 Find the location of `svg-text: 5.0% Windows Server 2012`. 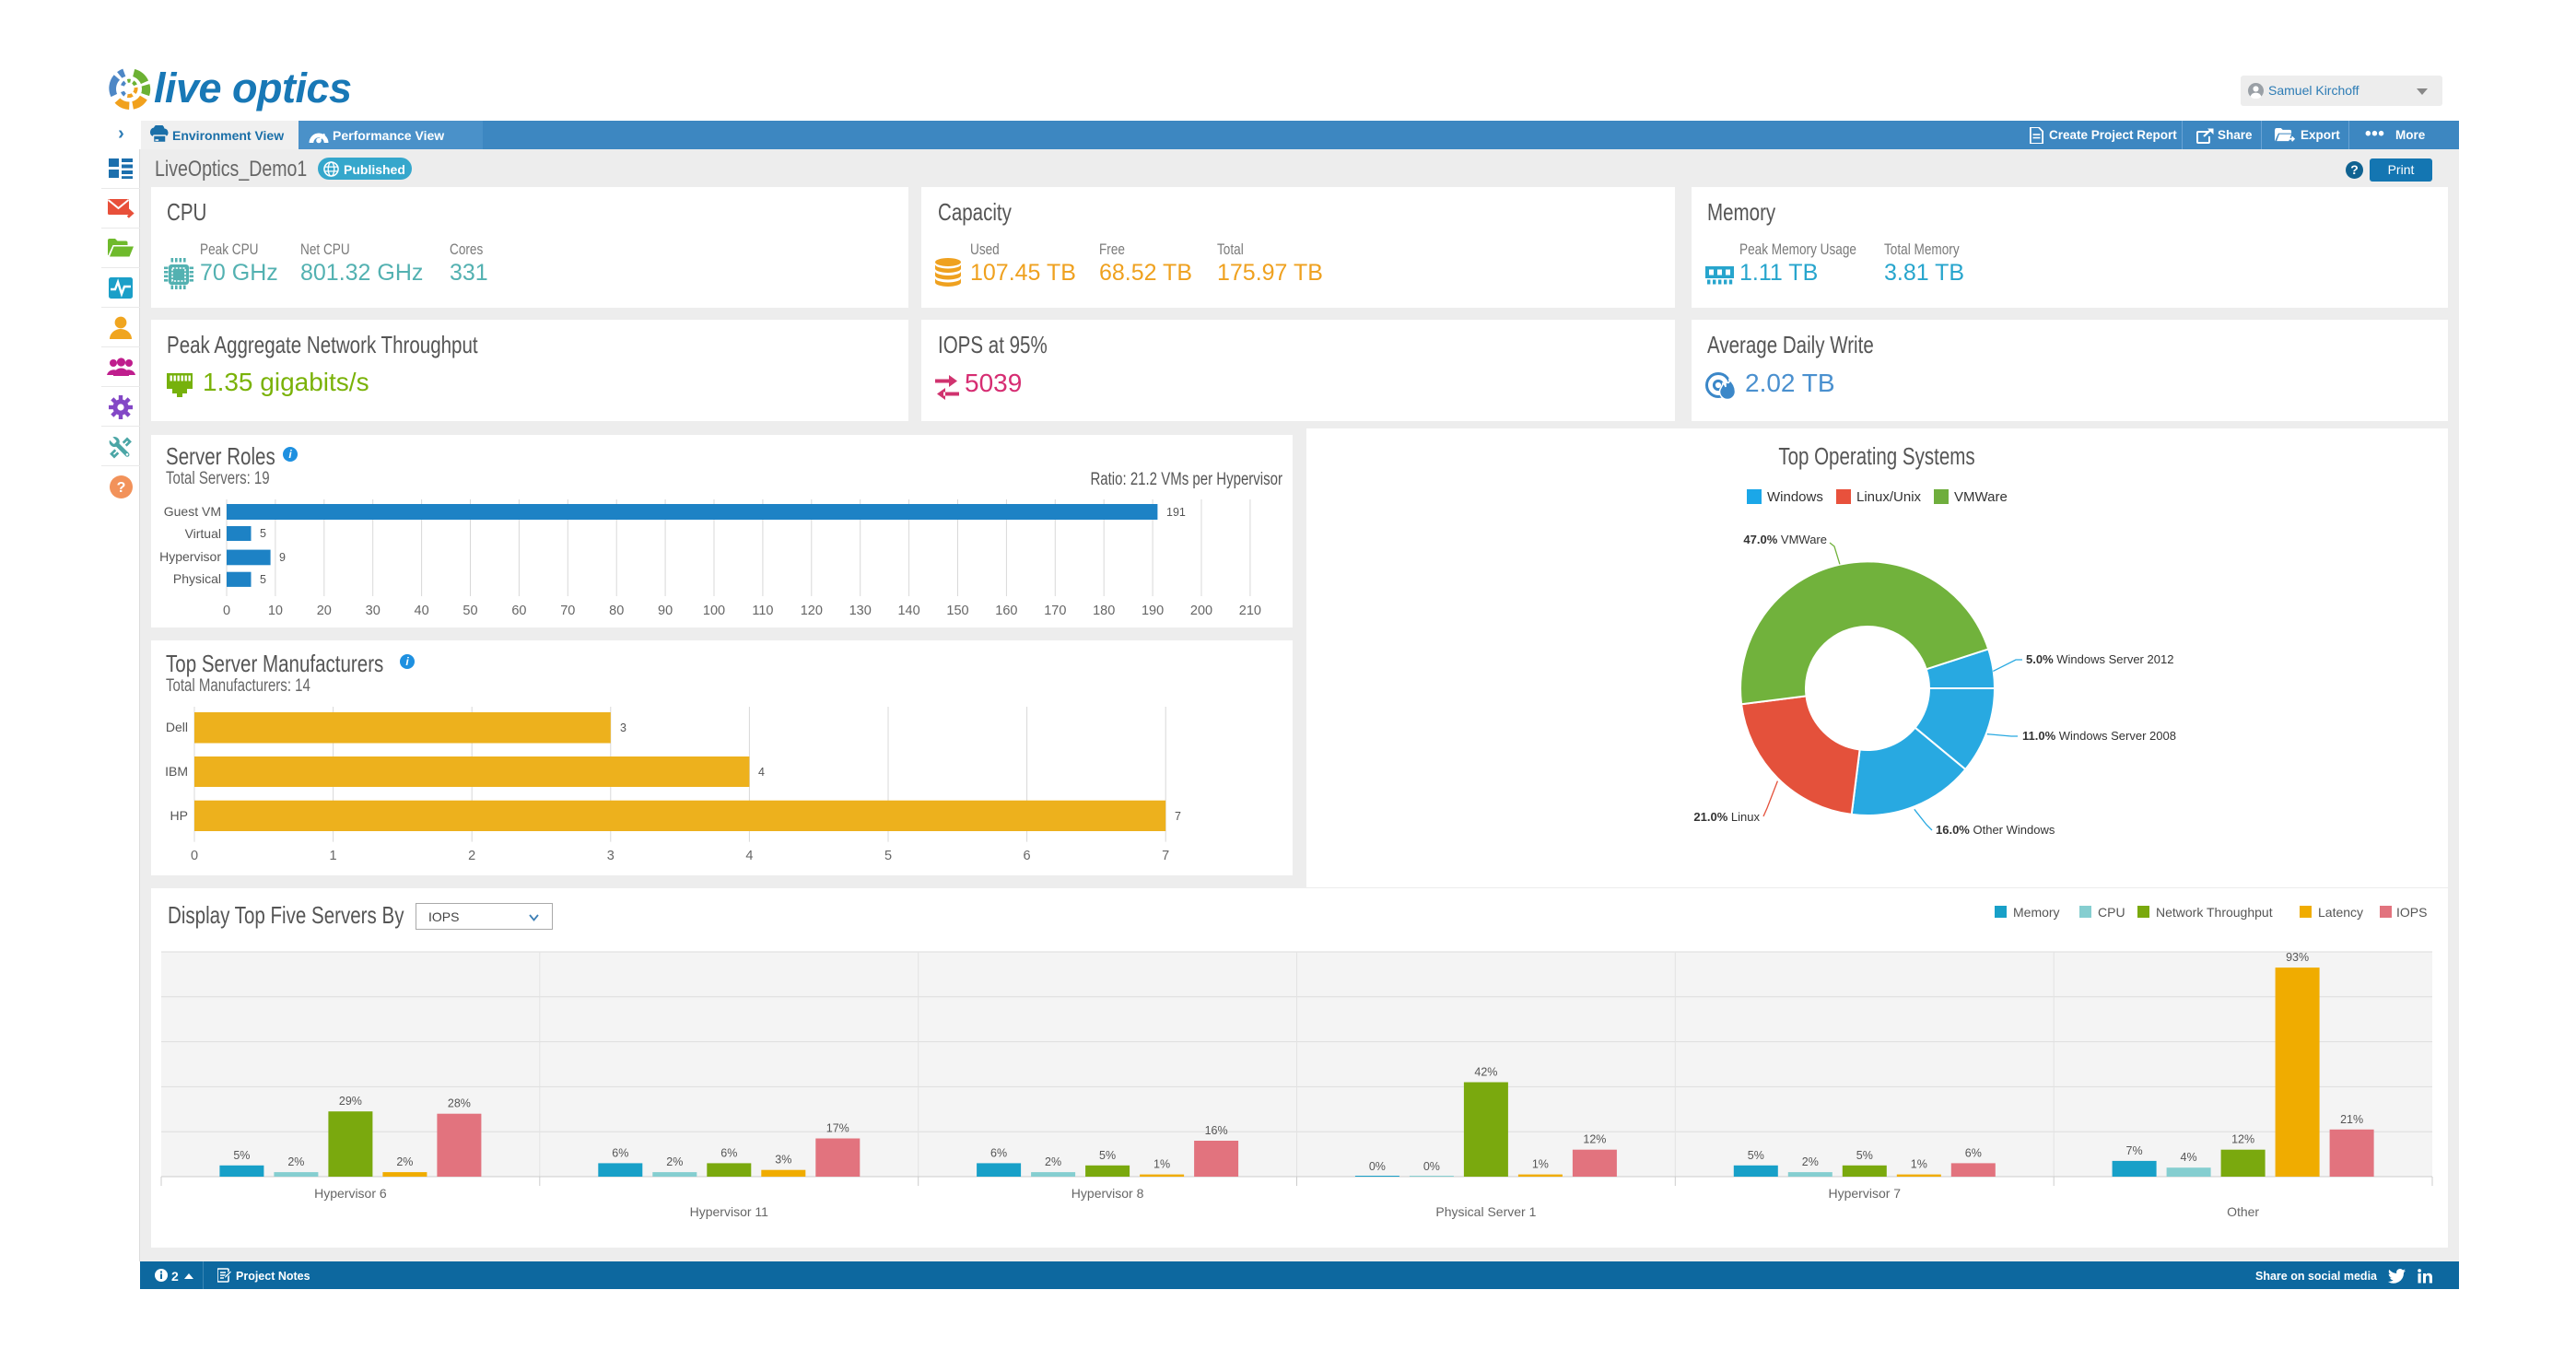

svg-text: 5.0% Windows Server 2012 is located at coordinates (2099, 659).